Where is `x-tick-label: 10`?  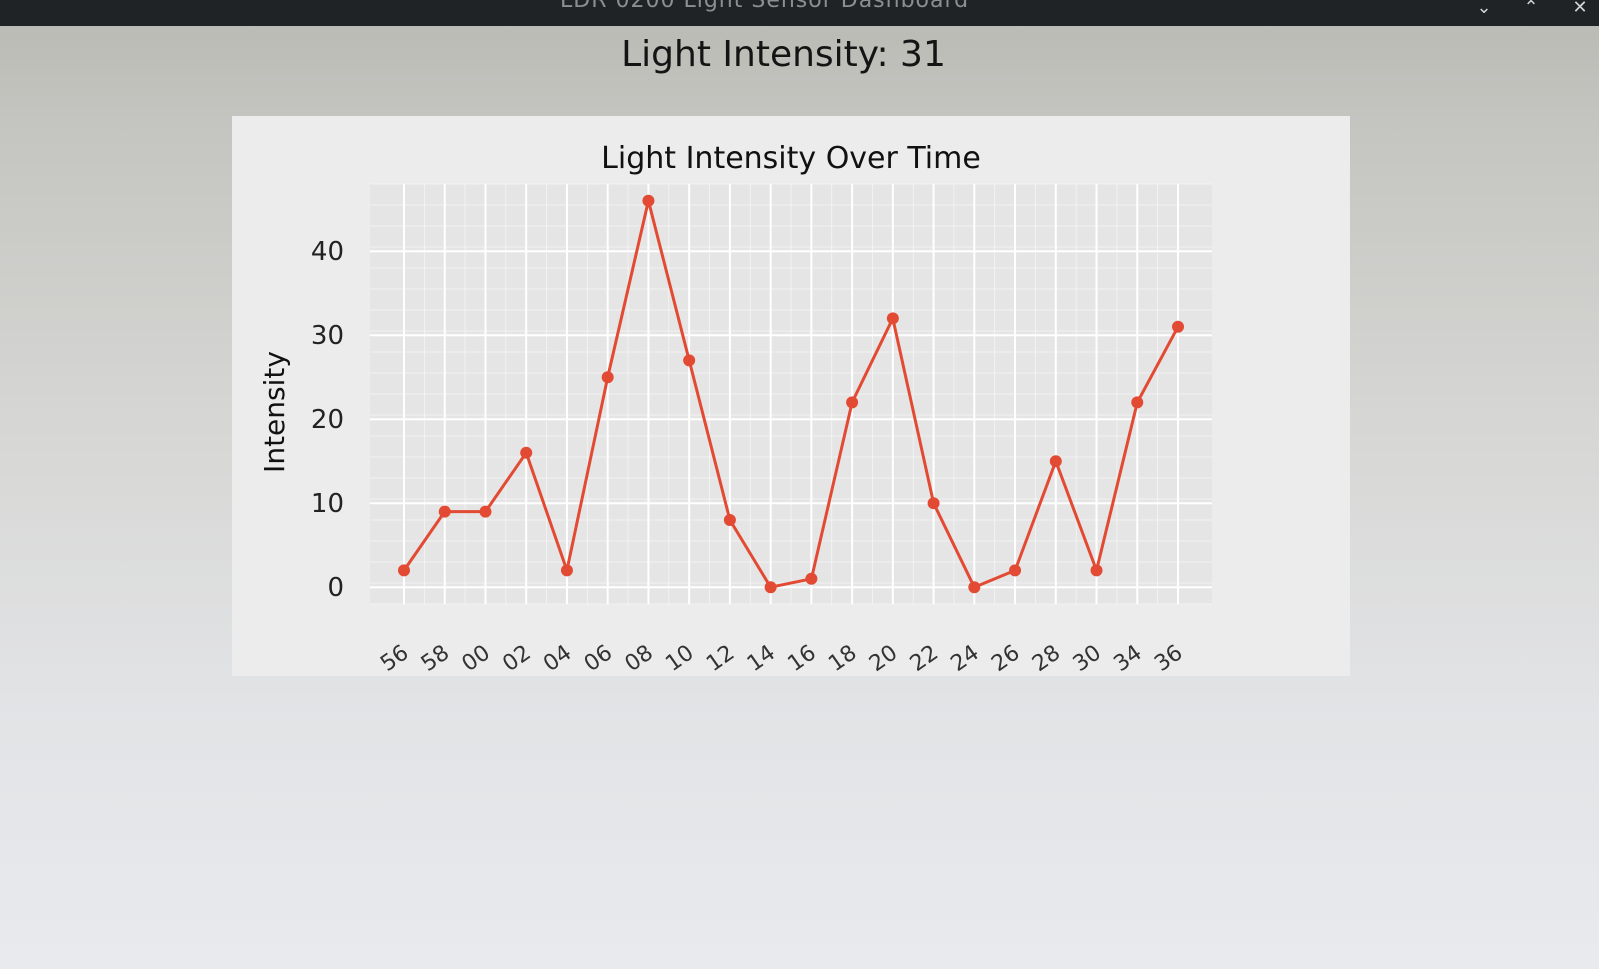 x-tick-label: 10 is located at coordinates (679, 658).